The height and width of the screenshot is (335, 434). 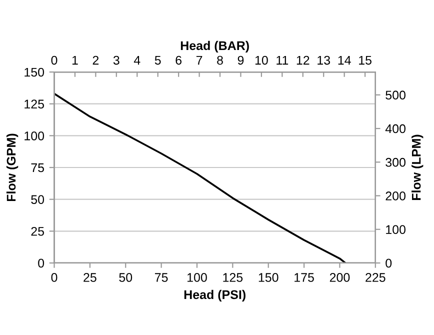 I want to click on x2-tick-label: 11, so click(x=282, y=60).